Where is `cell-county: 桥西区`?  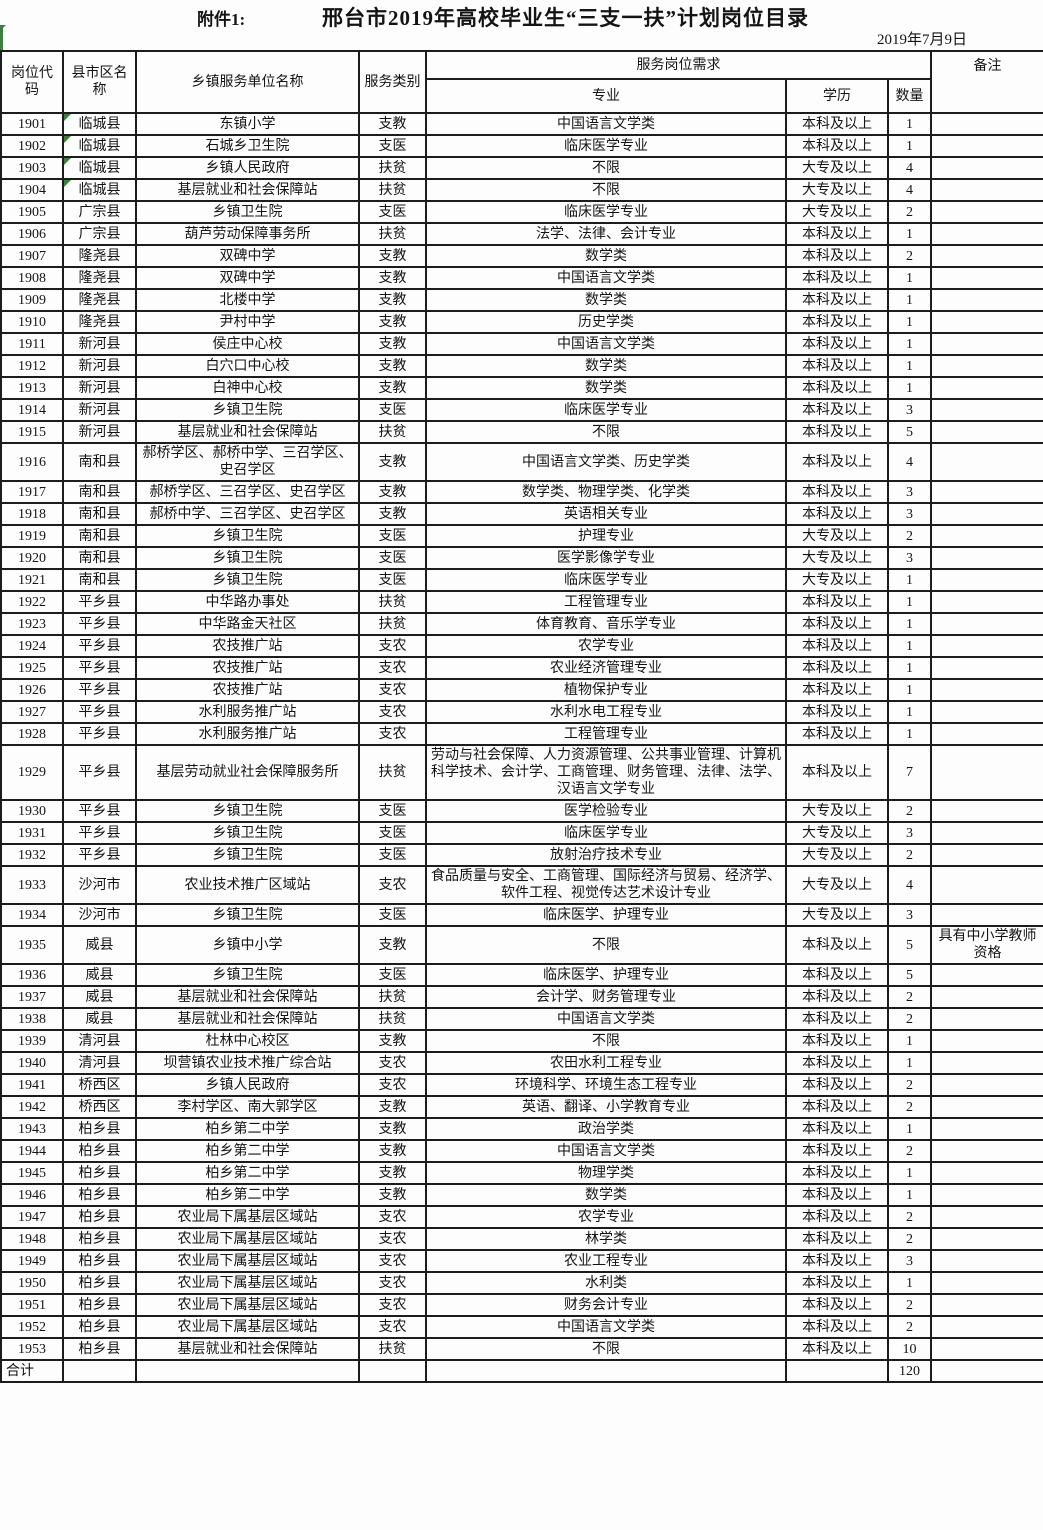
cell-county: 桥西区 is located at coordinates (99, 1085).